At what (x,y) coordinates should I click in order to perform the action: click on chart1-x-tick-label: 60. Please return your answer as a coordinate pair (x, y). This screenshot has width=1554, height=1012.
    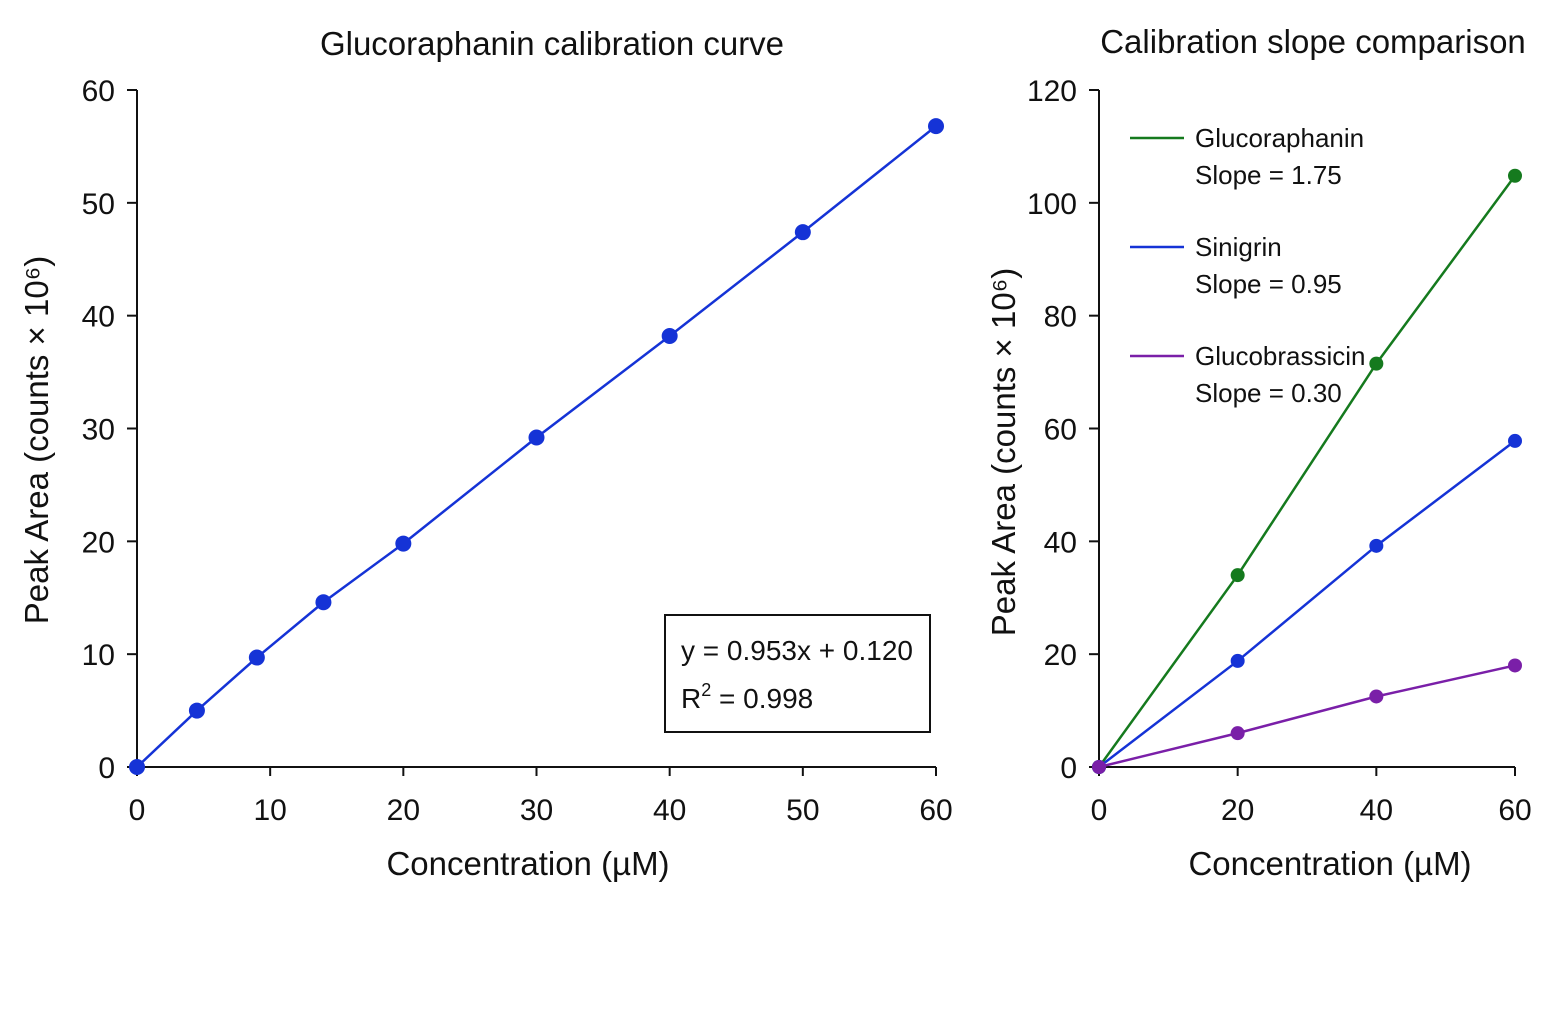
    Looking at the image, I should click on (935, 810).